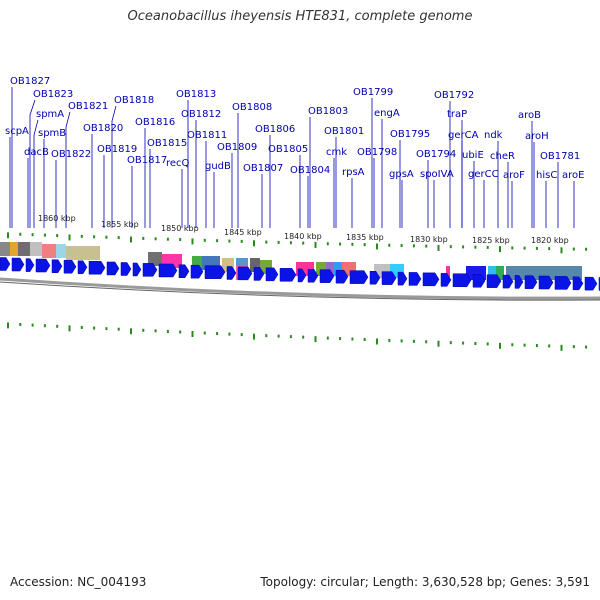 The image size is (600, 600). I want to click on gene-label-arob: aroB, so click(529, 115).